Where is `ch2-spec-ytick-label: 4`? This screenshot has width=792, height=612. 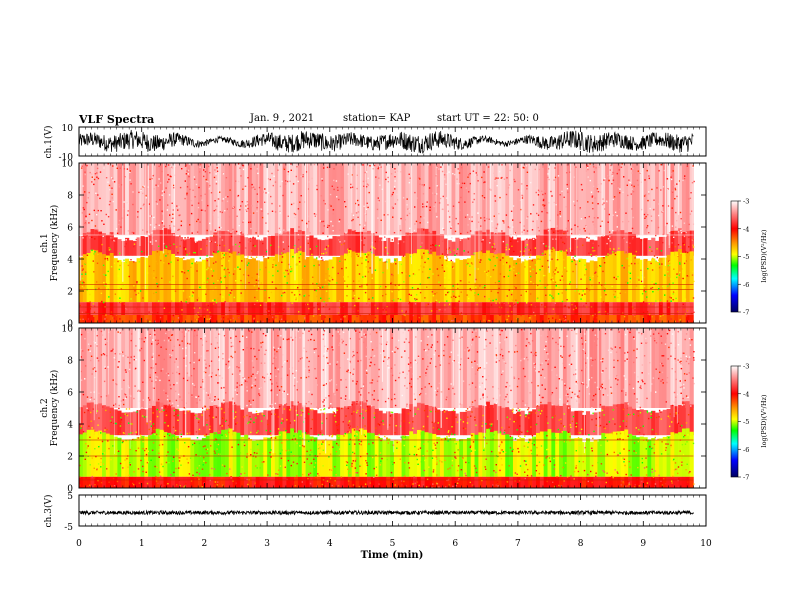 ch2-spec-ytick-label: 4 is located at coordinates (70, 426).